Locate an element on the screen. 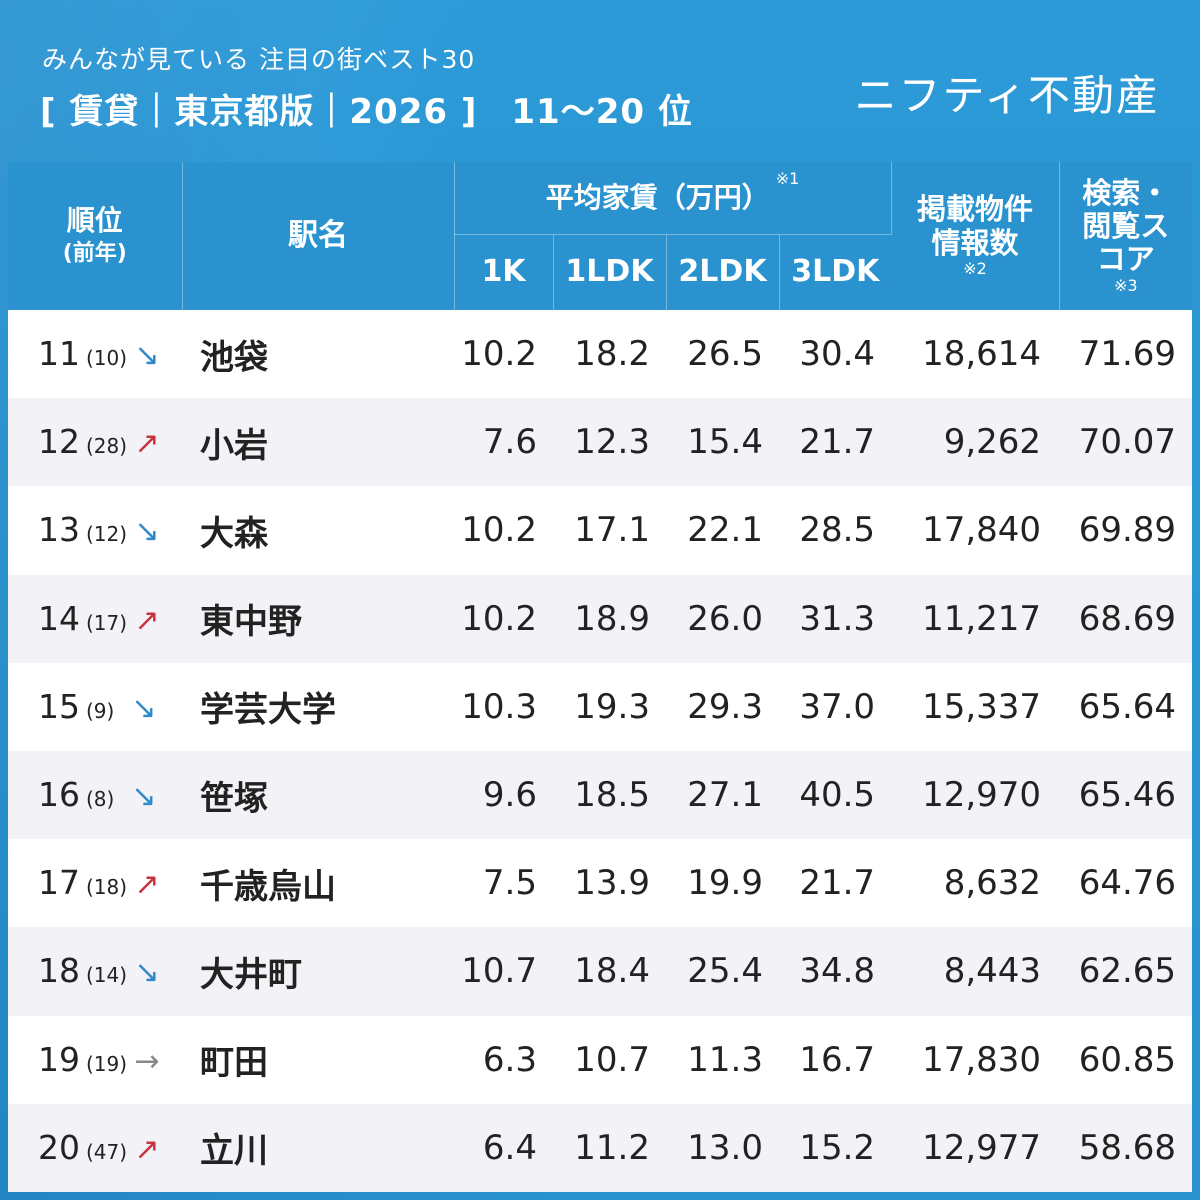 The width and height of the screenshot is (1200, 1200). rent-3ldk: 28.5 is located at coordinates (835, 530).